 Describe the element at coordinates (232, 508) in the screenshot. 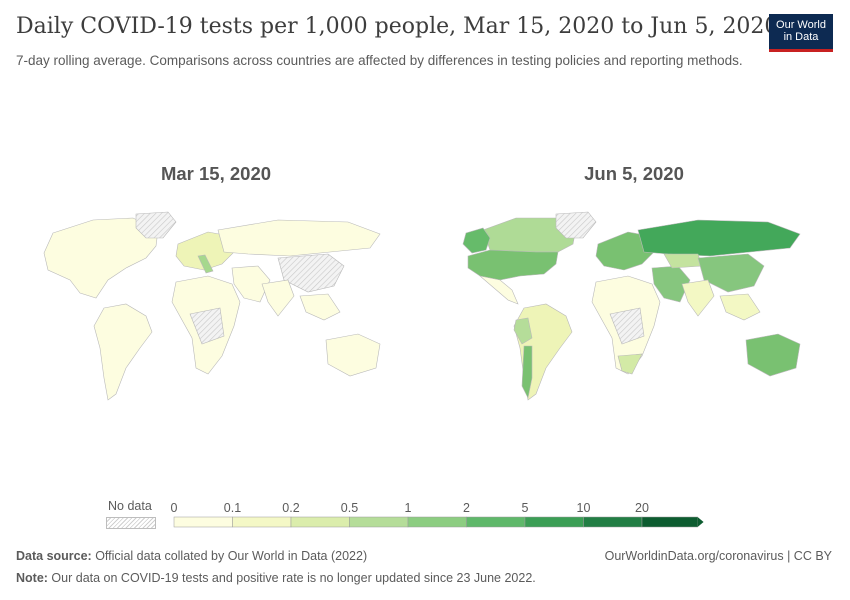

I see `legend-tick-1: 0.1` at that location.